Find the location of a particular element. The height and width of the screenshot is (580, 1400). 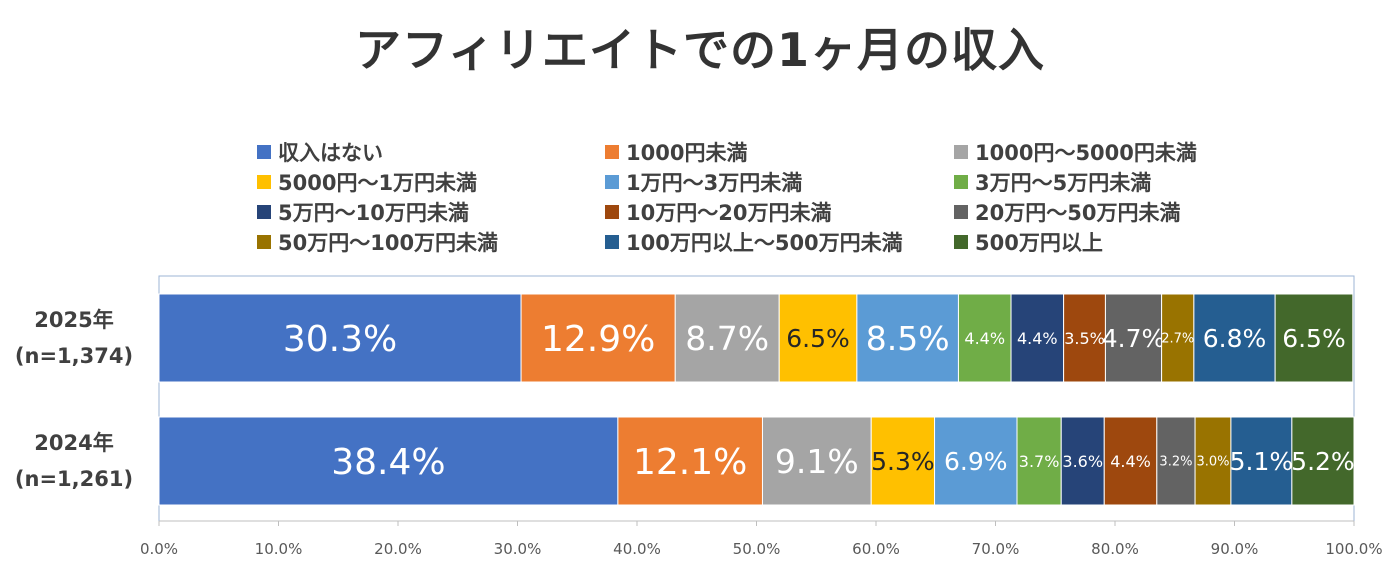

category-sublabel: (n=1,261) is located at coordinates (74, 479).